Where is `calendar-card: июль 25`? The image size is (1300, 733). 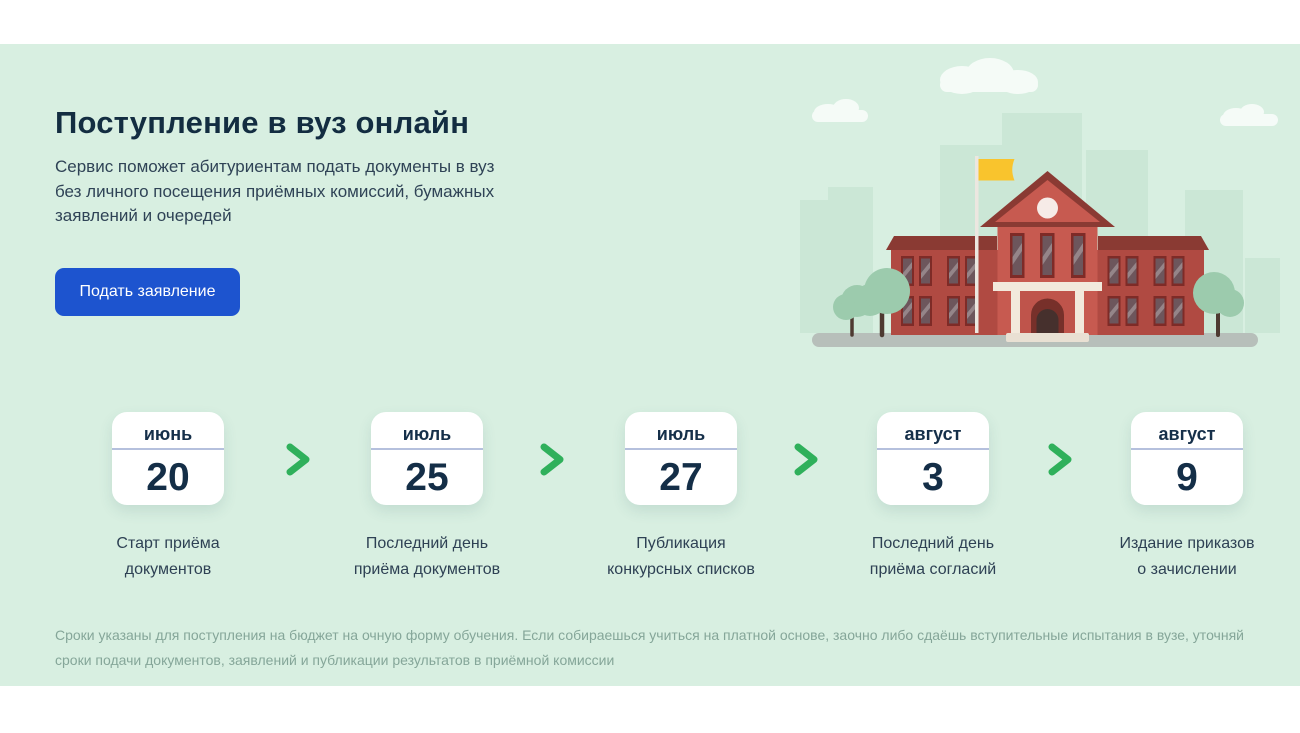 calendar-card: июль 25 is located at coordinates (427, 458).